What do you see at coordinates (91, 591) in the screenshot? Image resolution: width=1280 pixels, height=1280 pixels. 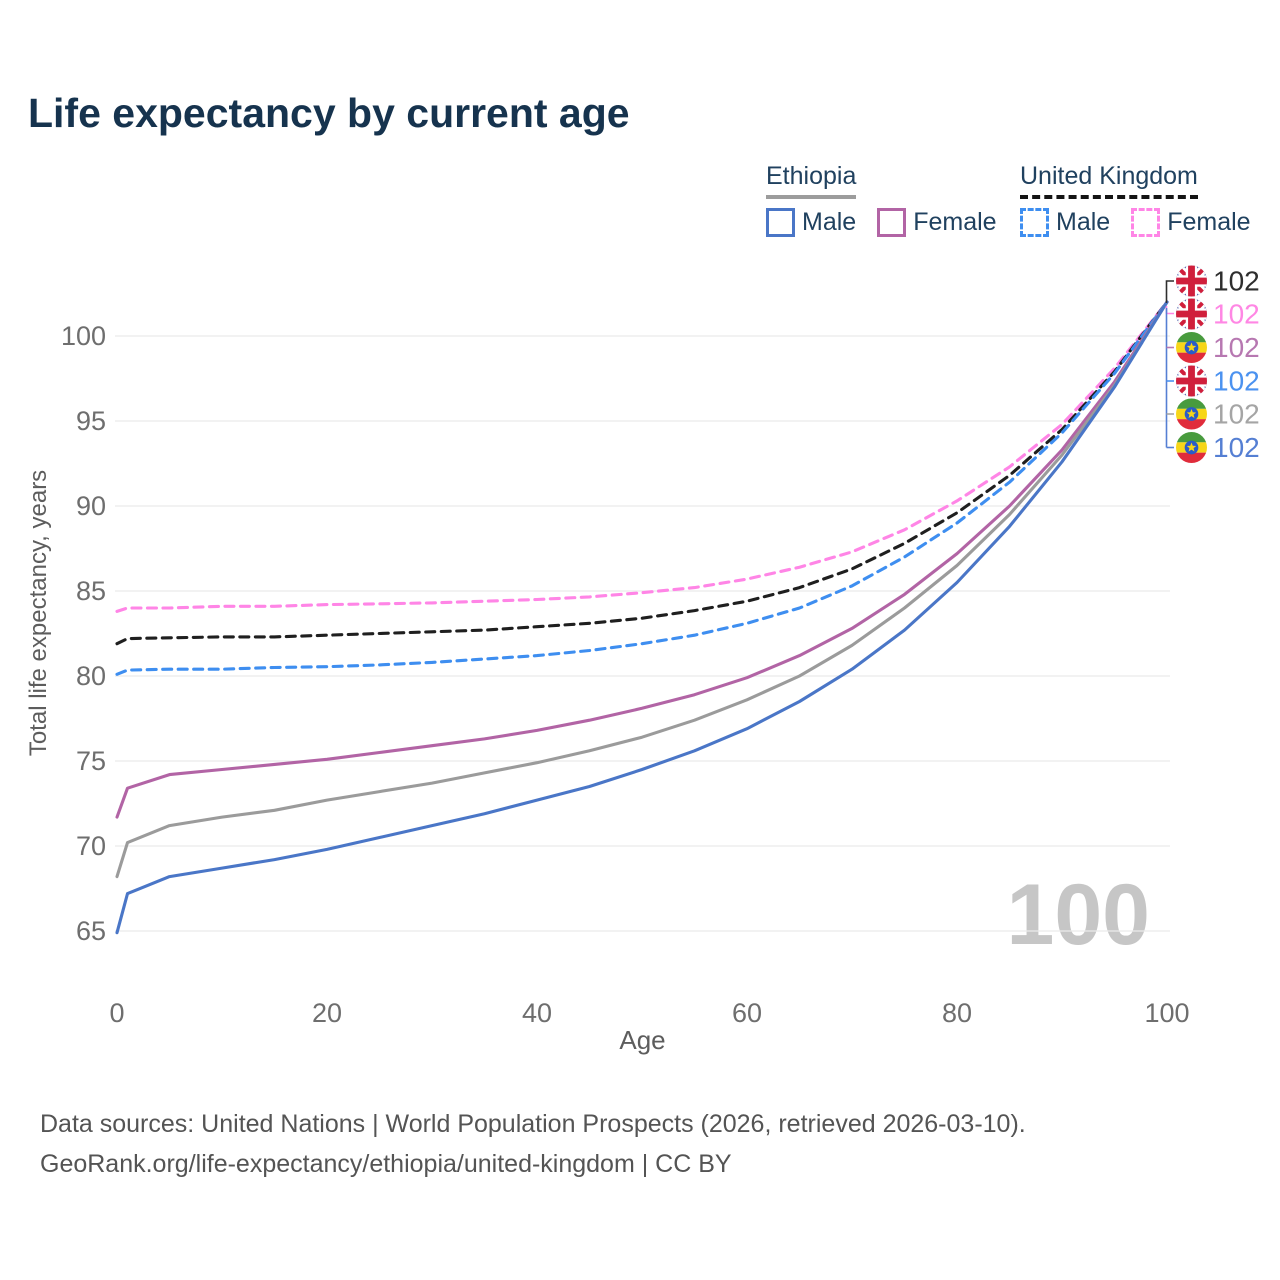 I see `y-tick-label: 85` at bounding box center [91, 591].